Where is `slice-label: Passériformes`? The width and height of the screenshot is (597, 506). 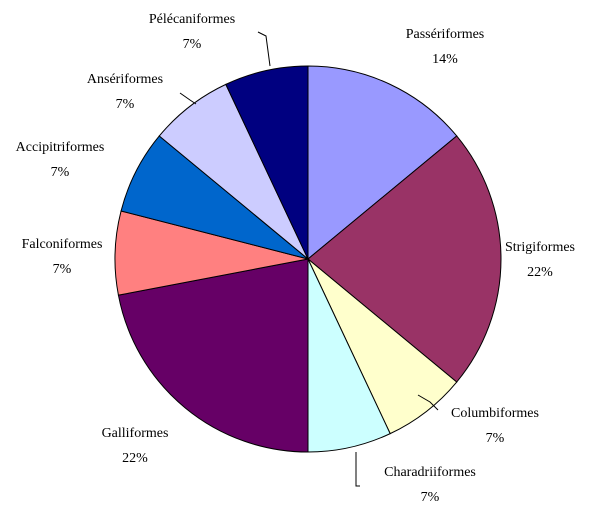 slice-label: Passériformes is located at coordinates (445, 34).